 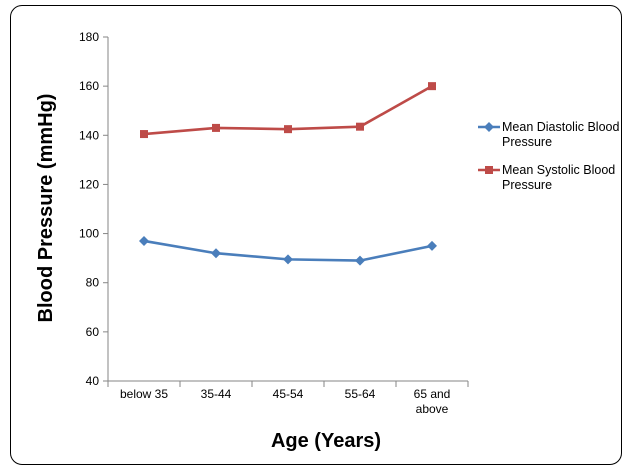 I want to click on y-tick-label: 120, so click(x=89, y=184).